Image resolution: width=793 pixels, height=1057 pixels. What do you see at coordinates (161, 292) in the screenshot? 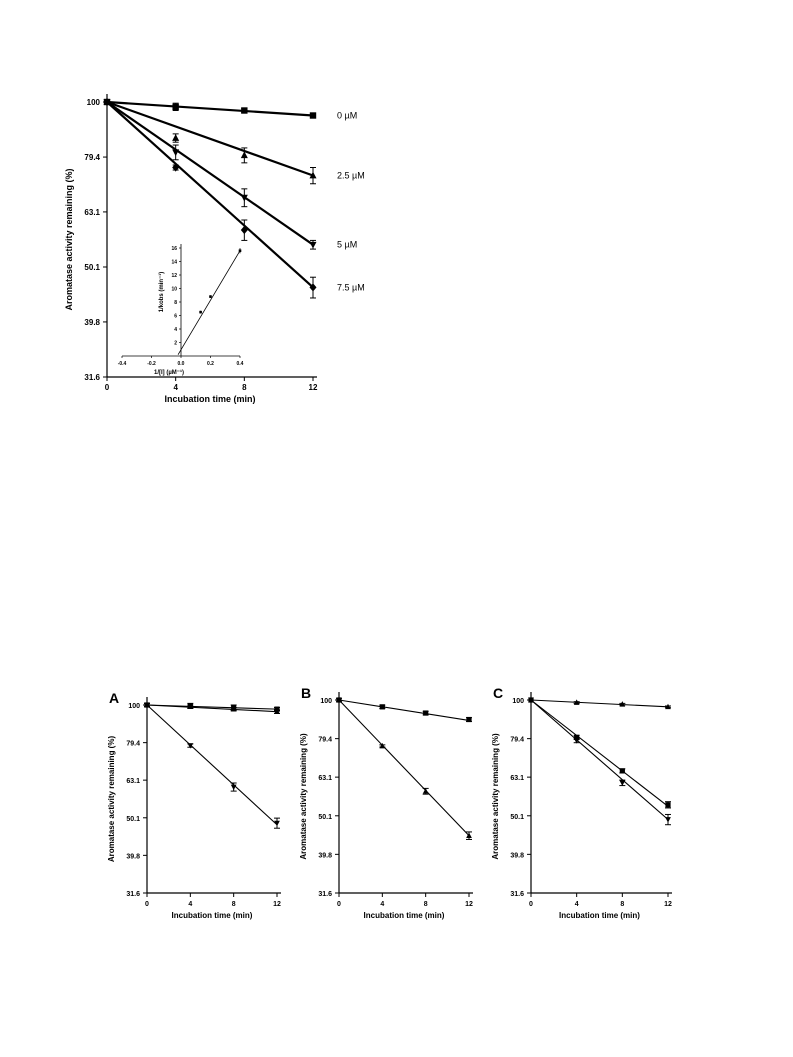
I see `inset-y-axis-label: 1/kobs (min⁻¹)` at bounding box center [161, 292].